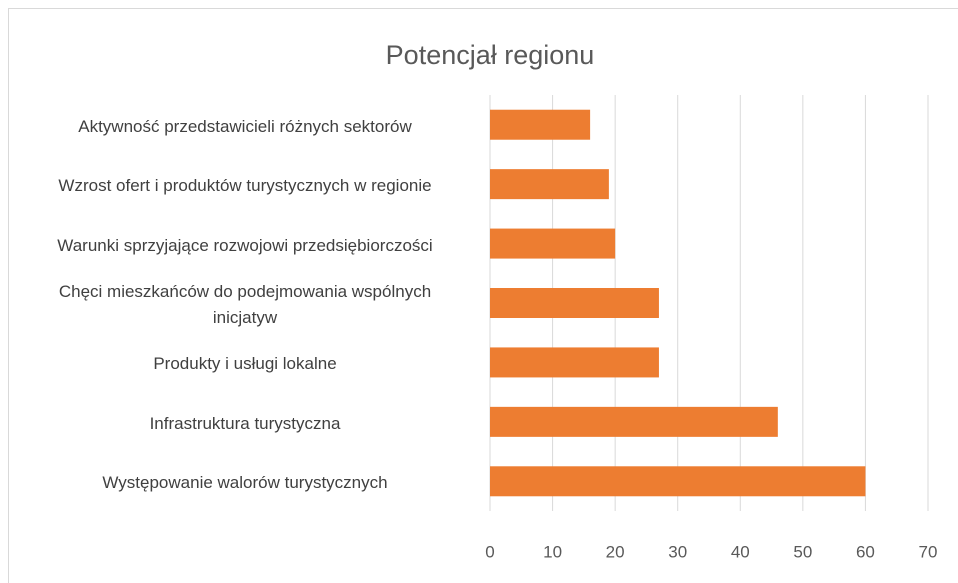  What do you see at coordinates (245, 483) in the screenshot?
I see `y-tick-label: Występowanie walorów turystycznych` at bounding box center [245, 483].